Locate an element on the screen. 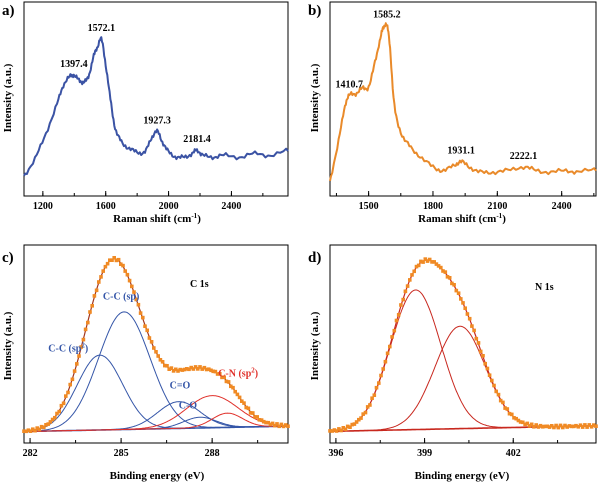  peak-label: 1585.2 is located at coordinates (387, 14).